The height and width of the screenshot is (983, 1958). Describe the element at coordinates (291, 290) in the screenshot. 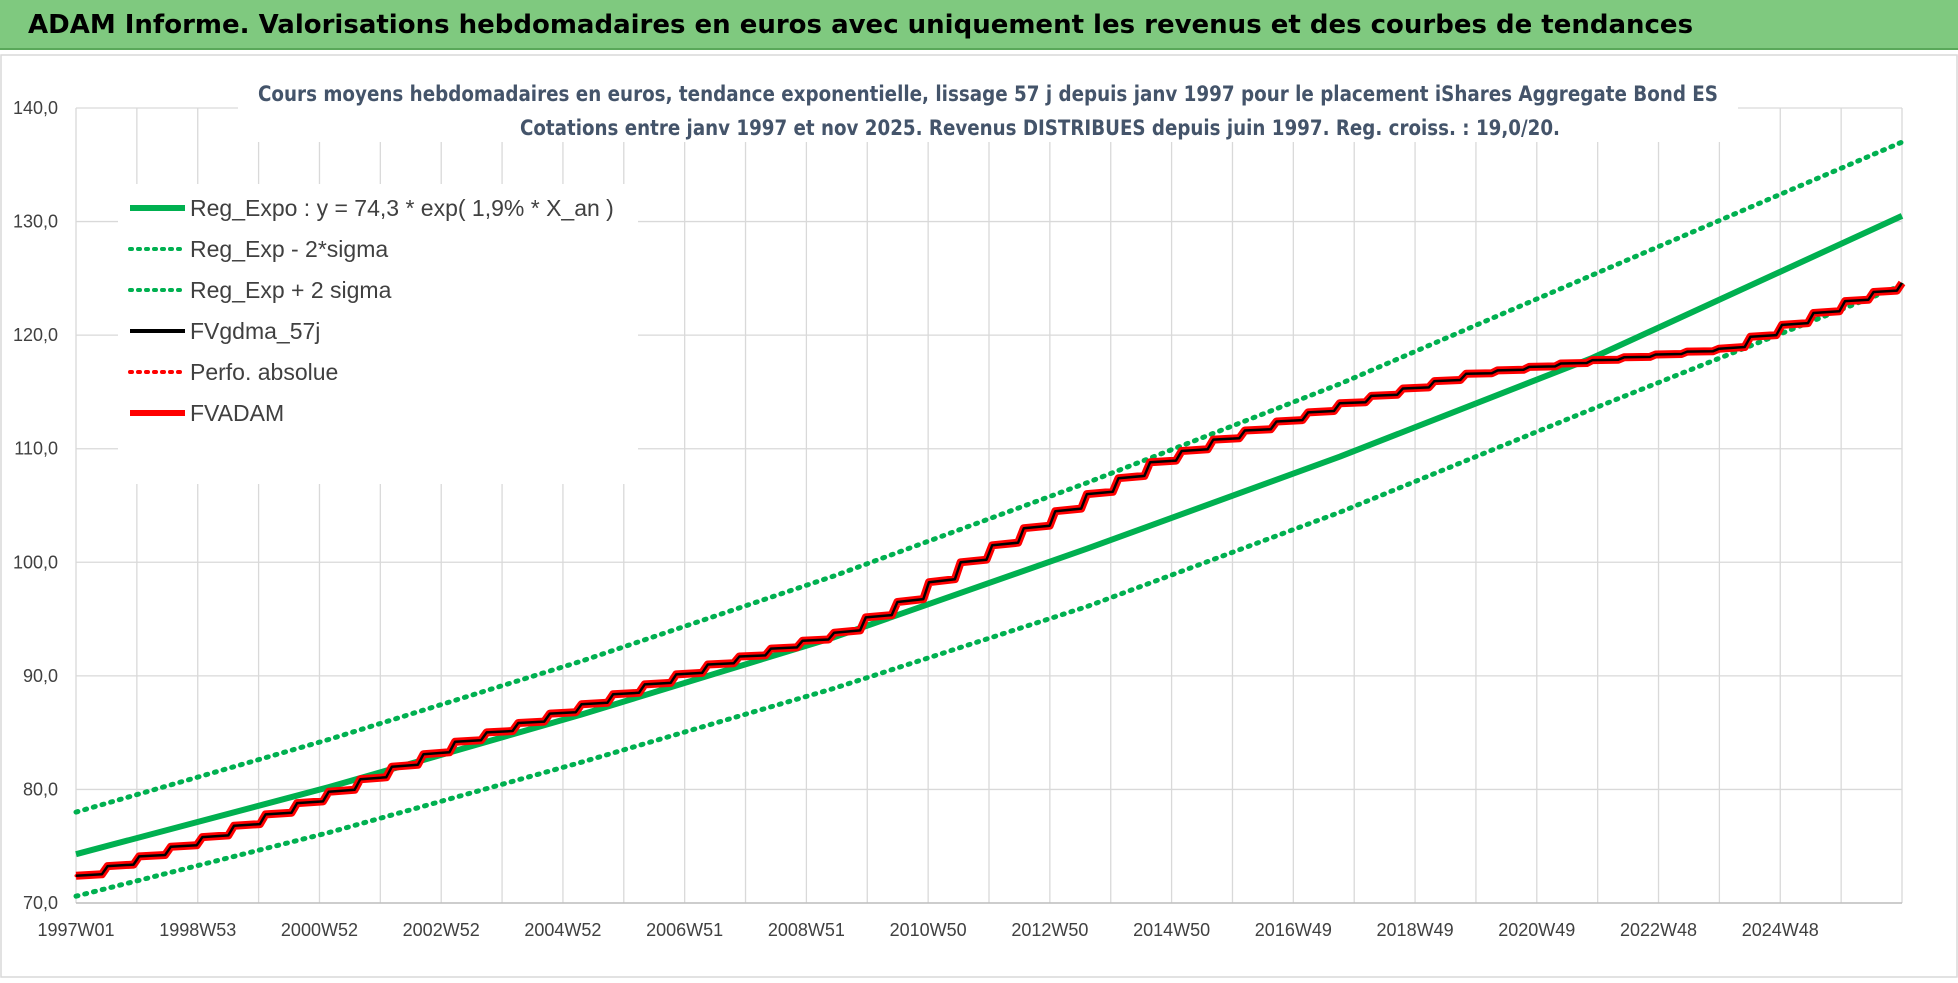

I see `legend-label-2: Reg_Exp + 2 sigma` at that location.